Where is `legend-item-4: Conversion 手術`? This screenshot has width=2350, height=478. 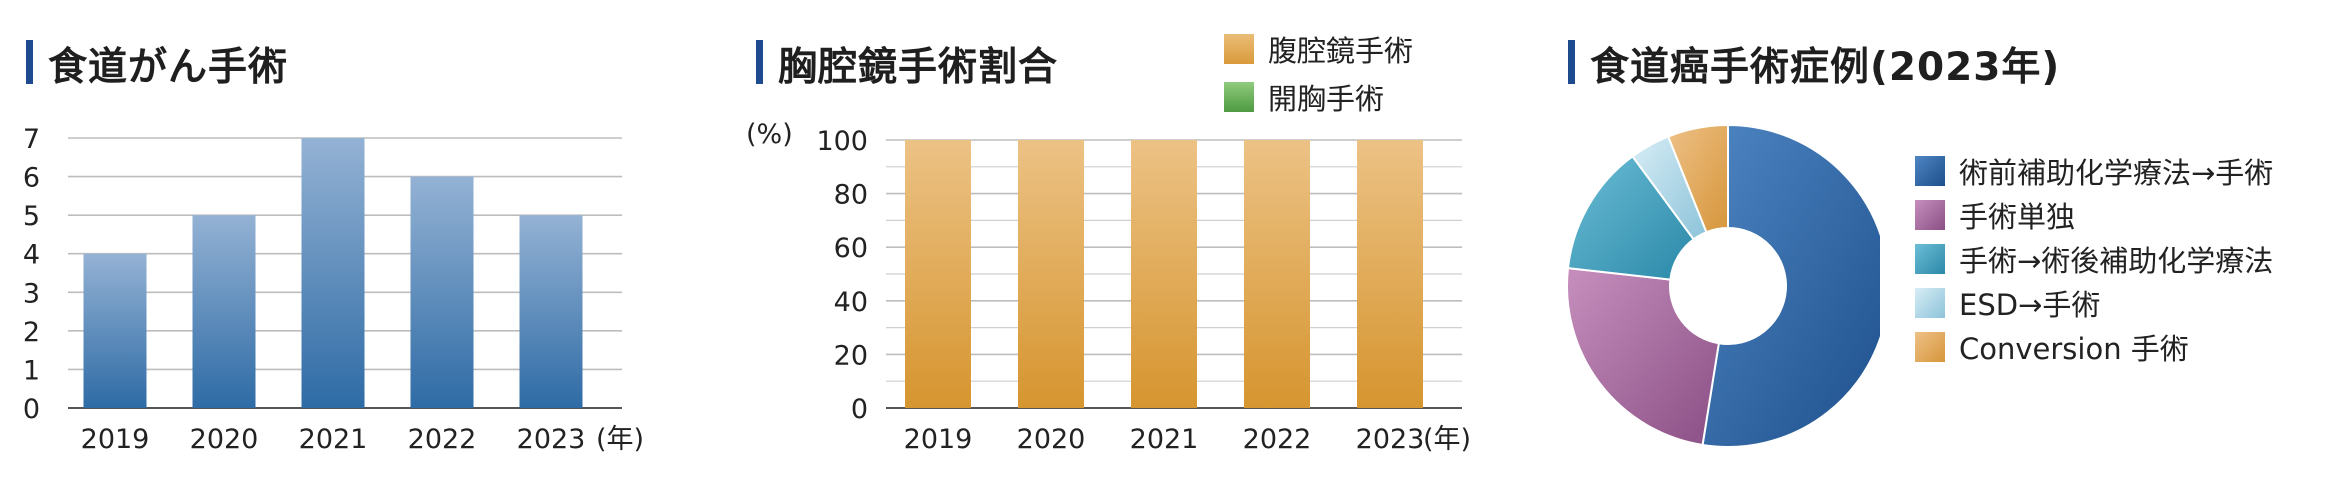 legend-item-4: Conversion 手術 is located at coordinates (2052, 347).